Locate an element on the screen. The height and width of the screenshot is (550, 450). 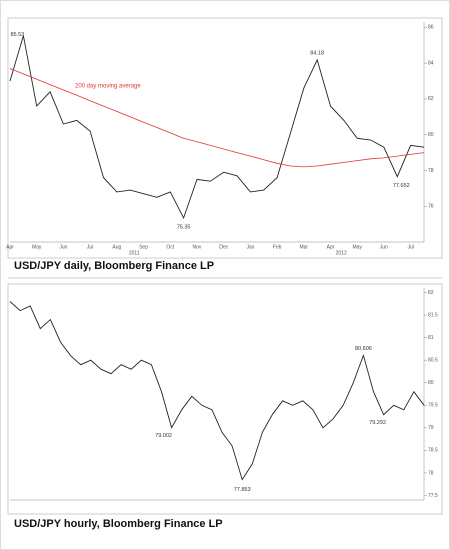
y-tick-label: 80.5 is located at coordinates (433, 360).